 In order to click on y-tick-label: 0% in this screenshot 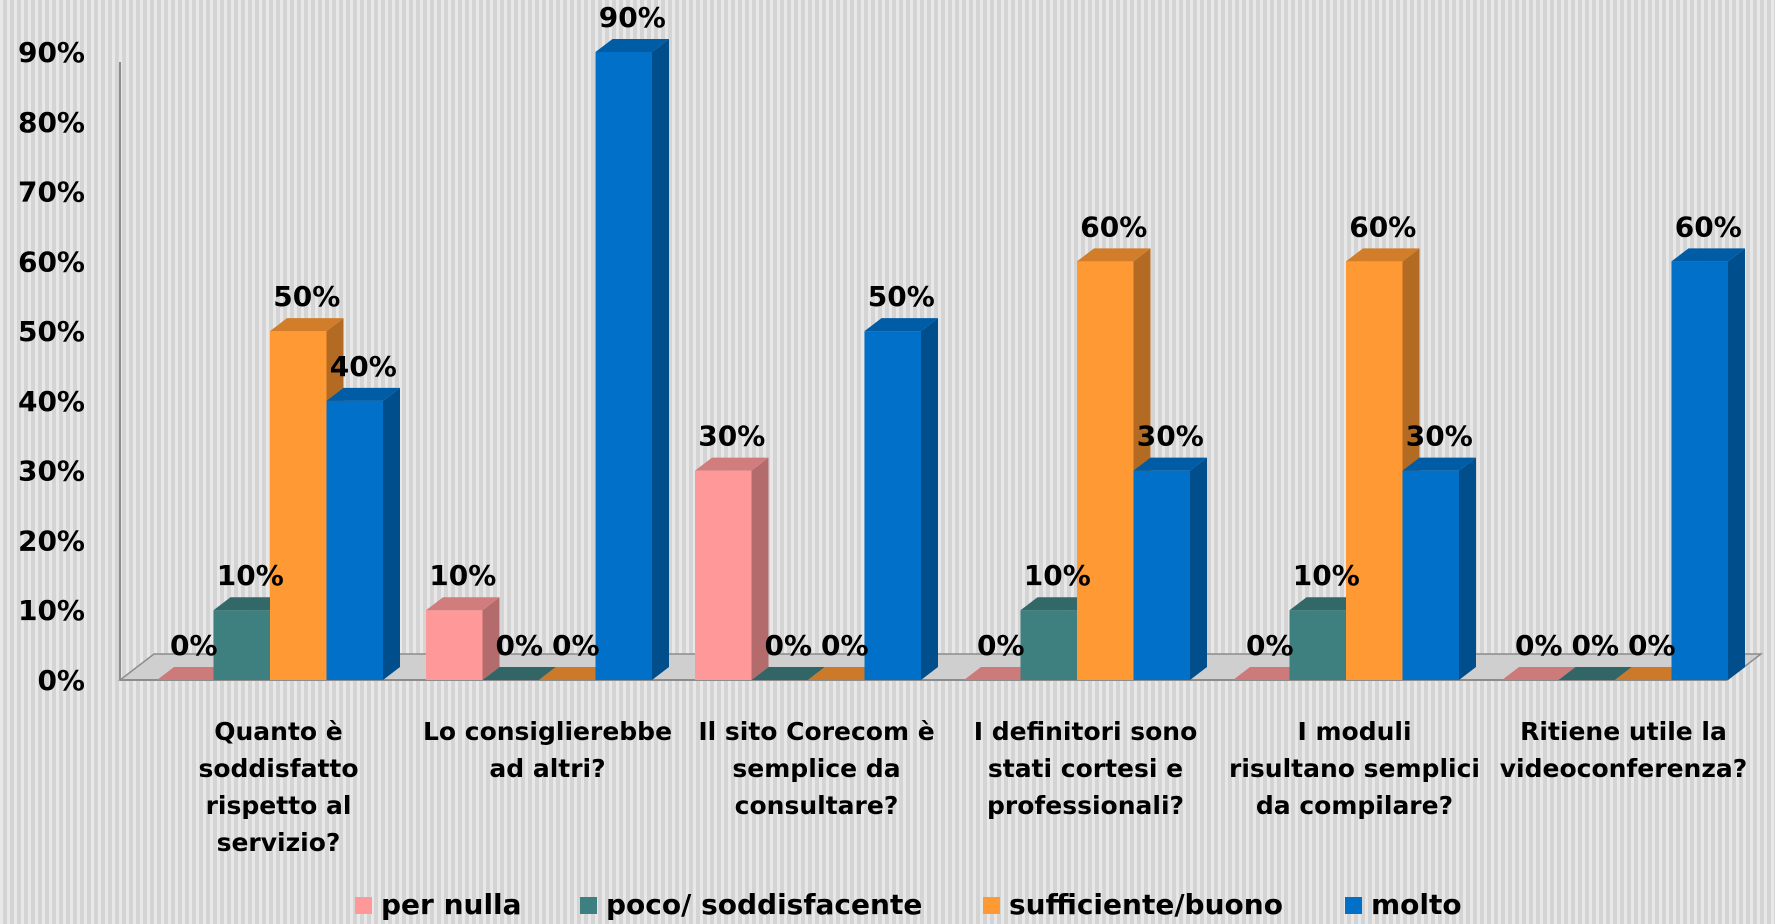, I will do `click(61, 680)`.